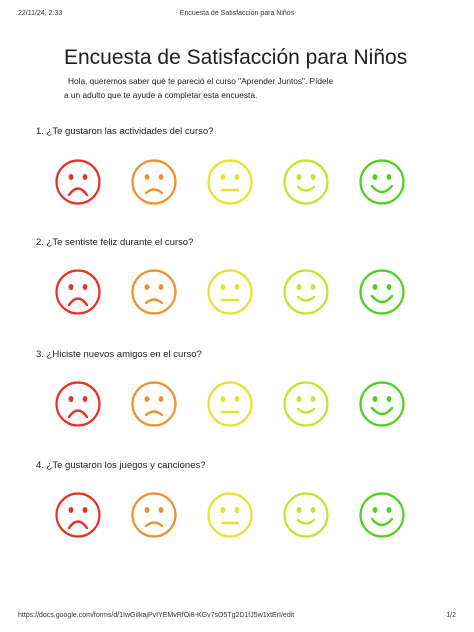  I want to click on page-number: 1/2, so click(451, 615).